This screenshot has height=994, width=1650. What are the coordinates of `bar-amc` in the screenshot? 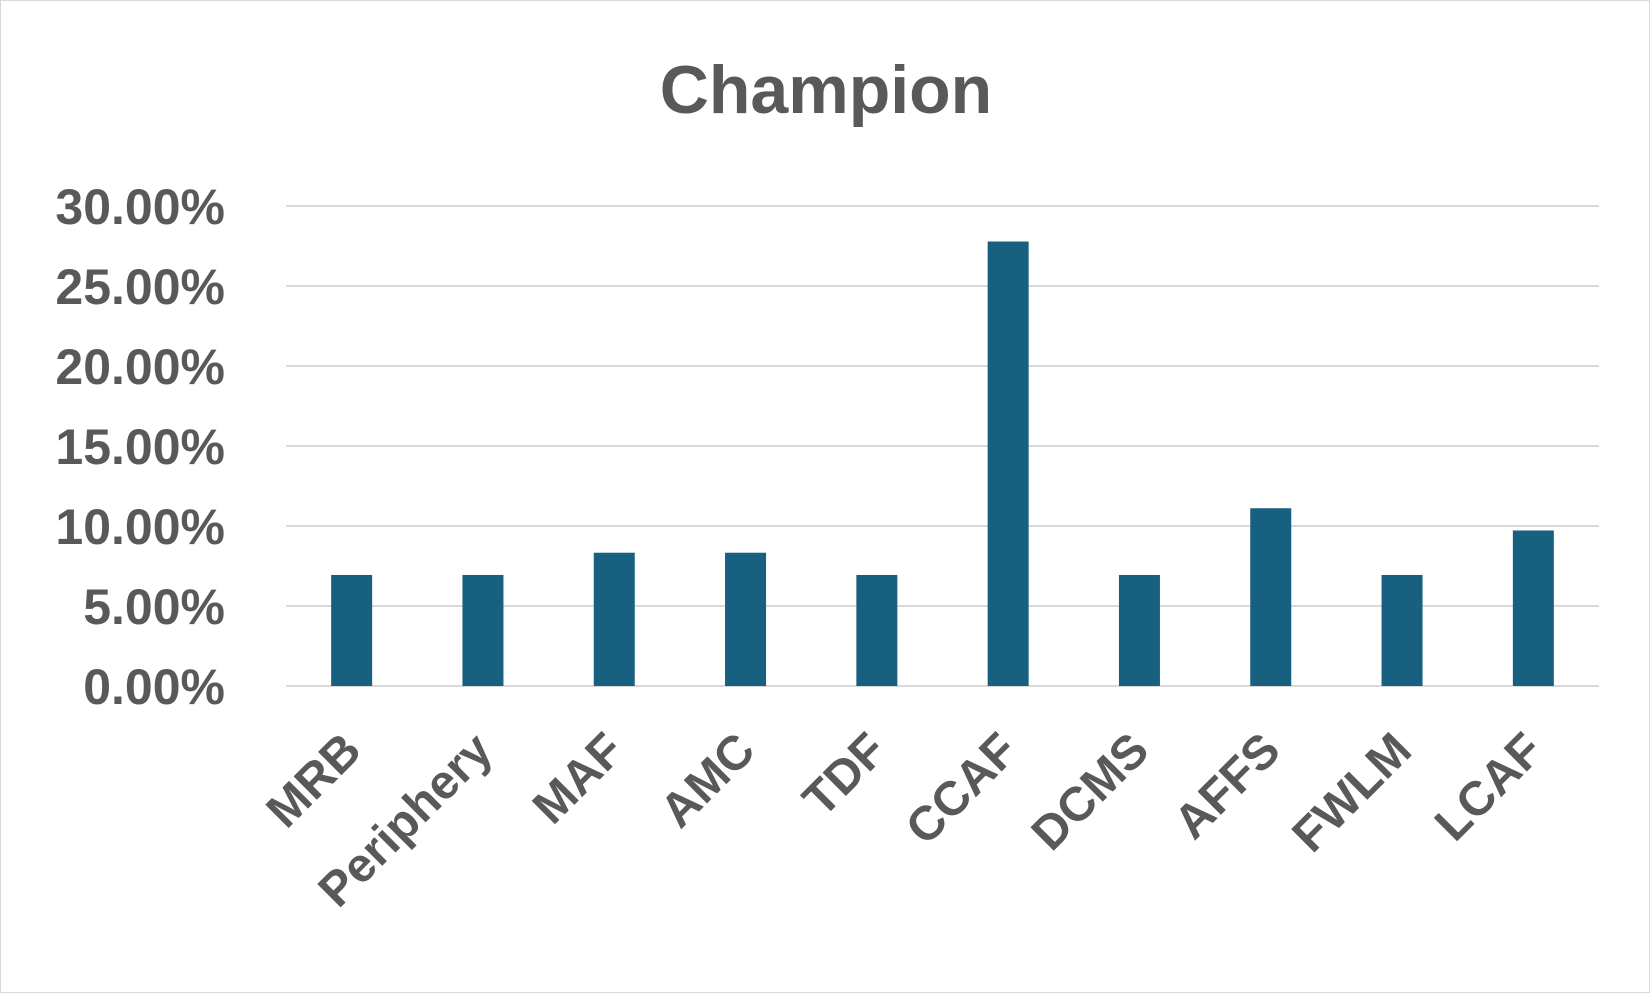 It's located at (746, 619).